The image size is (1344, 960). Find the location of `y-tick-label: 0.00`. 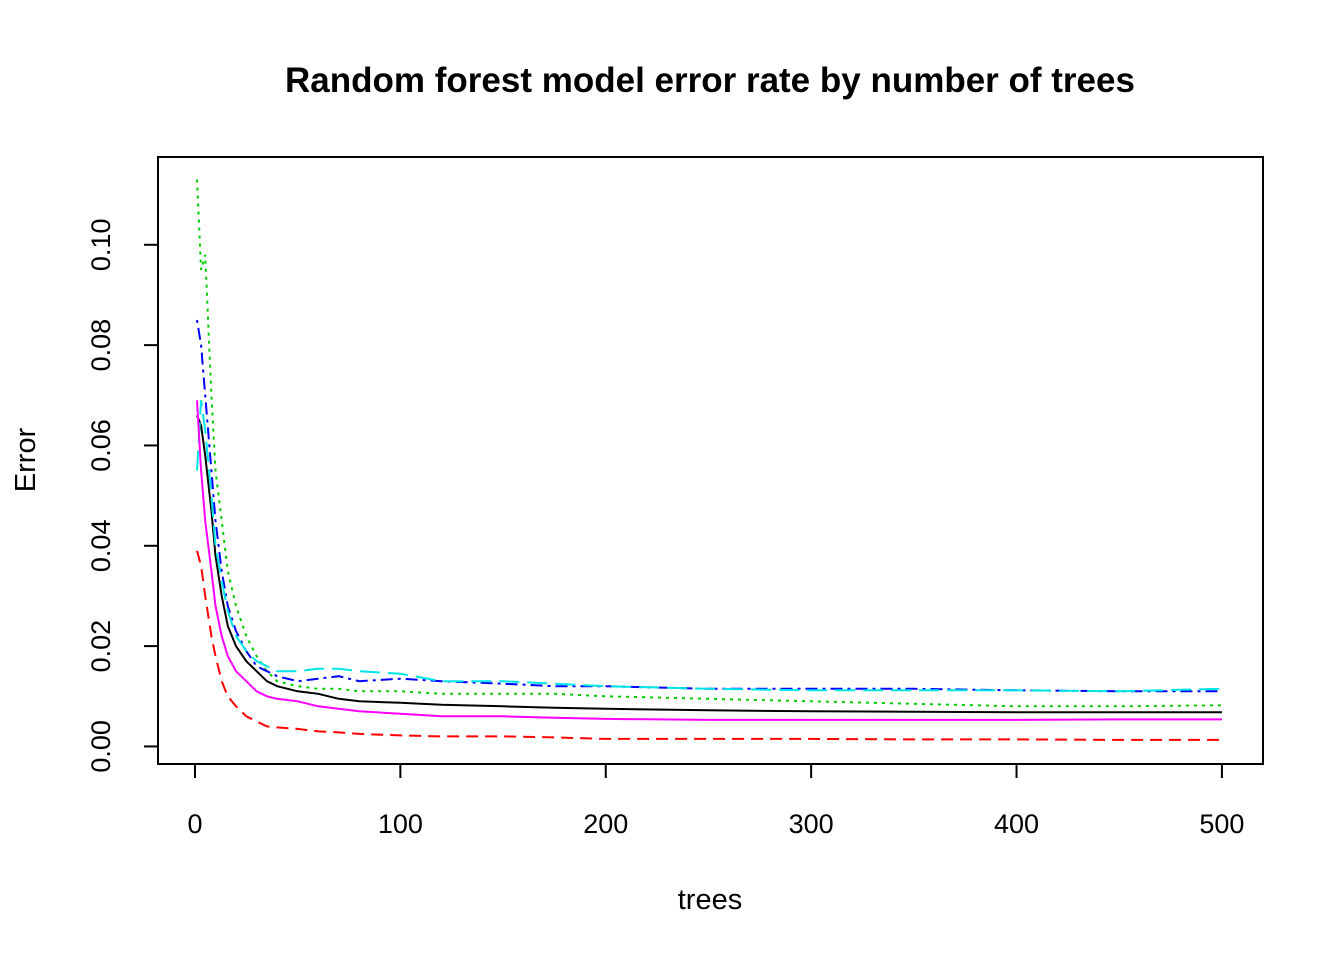

y-tick-label: 0.00 is located at coordinates (101, 746).